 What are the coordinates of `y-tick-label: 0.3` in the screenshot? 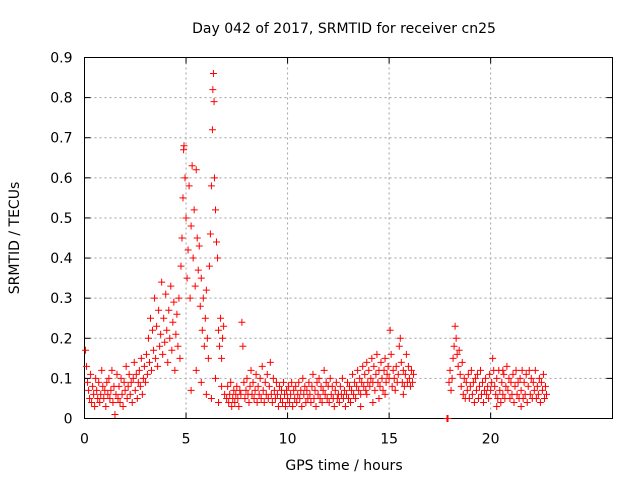 It's located at (61, 299).